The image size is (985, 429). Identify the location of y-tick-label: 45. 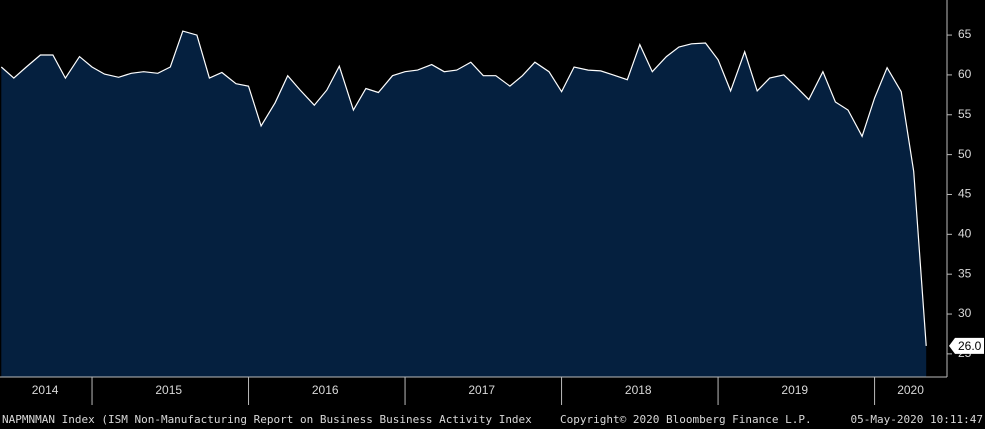
(965, 194).